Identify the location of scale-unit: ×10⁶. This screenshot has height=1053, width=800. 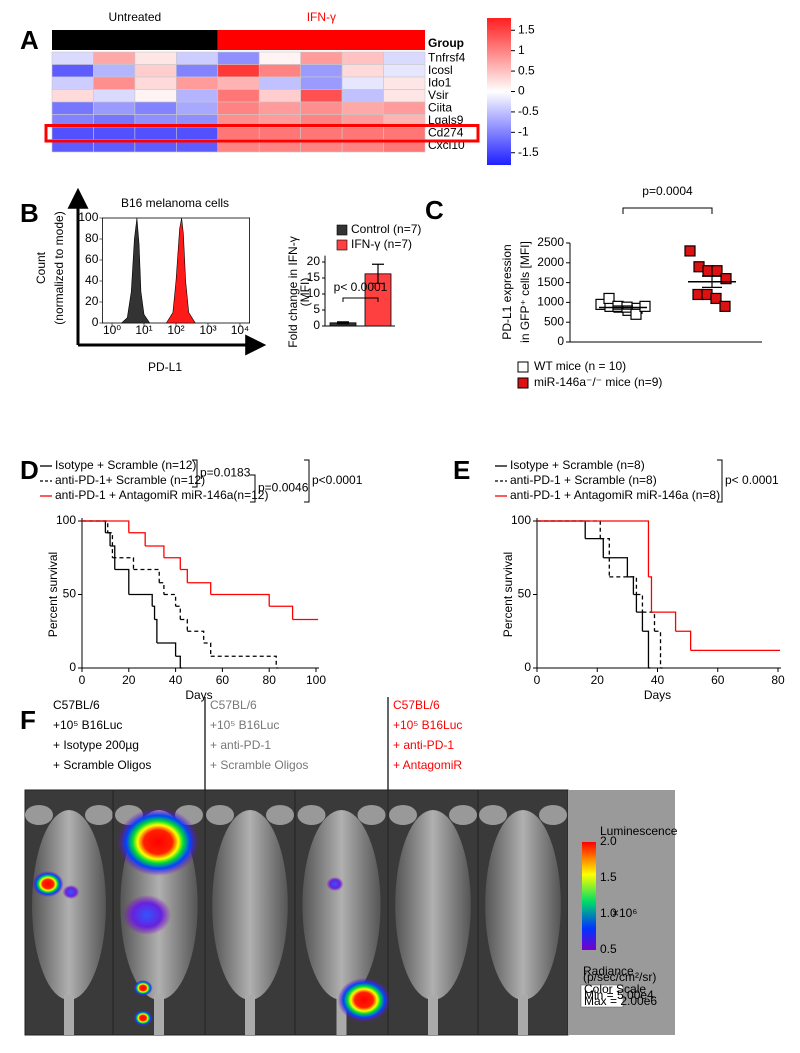
(624, 913).